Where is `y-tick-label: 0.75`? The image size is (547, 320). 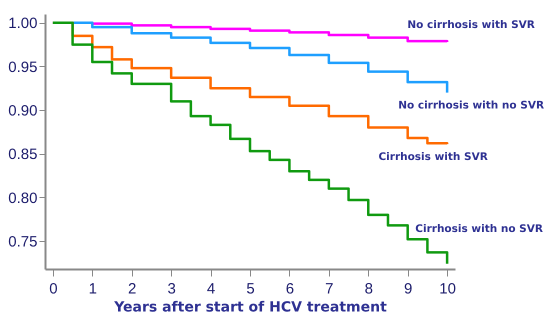
y-tick-label: 0.75 is located at coordinates (23, 242).